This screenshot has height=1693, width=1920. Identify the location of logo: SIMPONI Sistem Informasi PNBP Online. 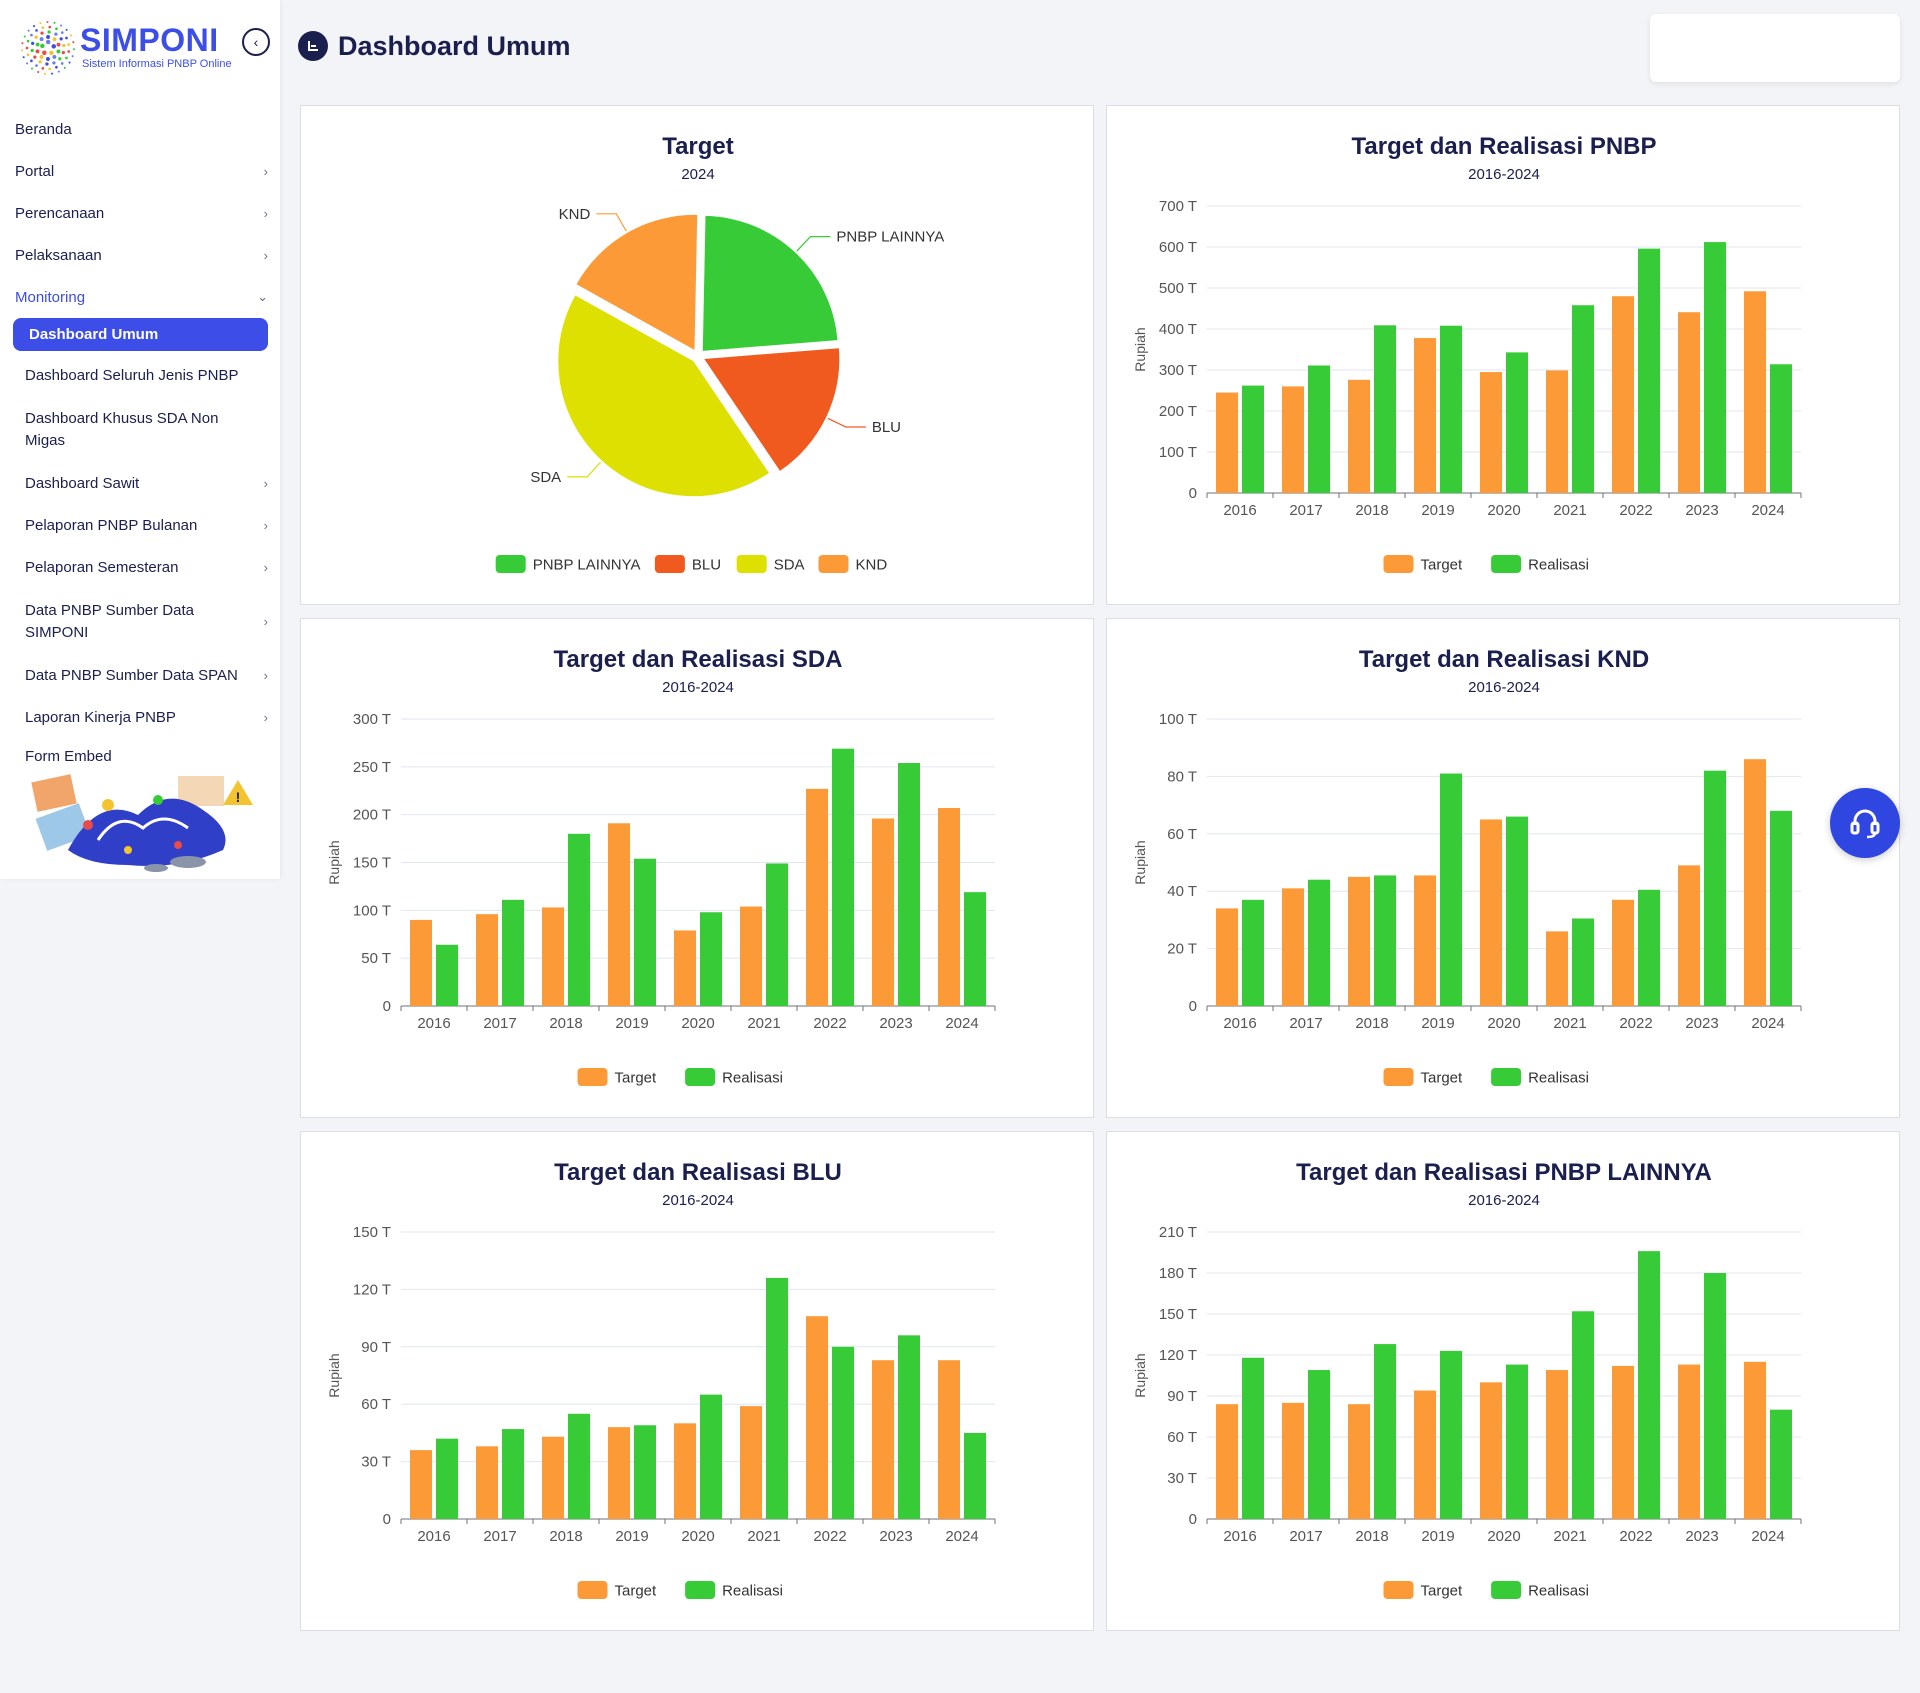
(145, 49).